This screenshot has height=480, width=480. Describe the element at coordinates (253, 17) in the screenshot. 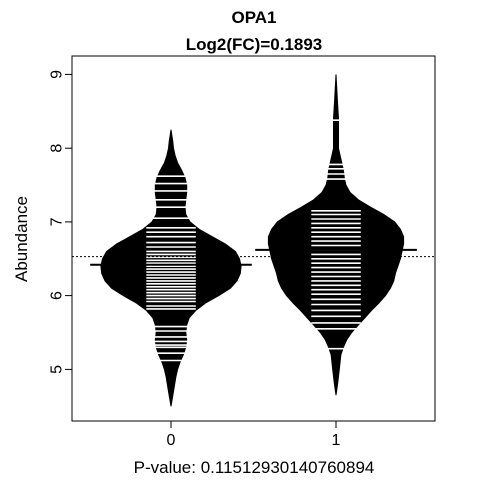

I see `chart-title: OPA1` at that location.